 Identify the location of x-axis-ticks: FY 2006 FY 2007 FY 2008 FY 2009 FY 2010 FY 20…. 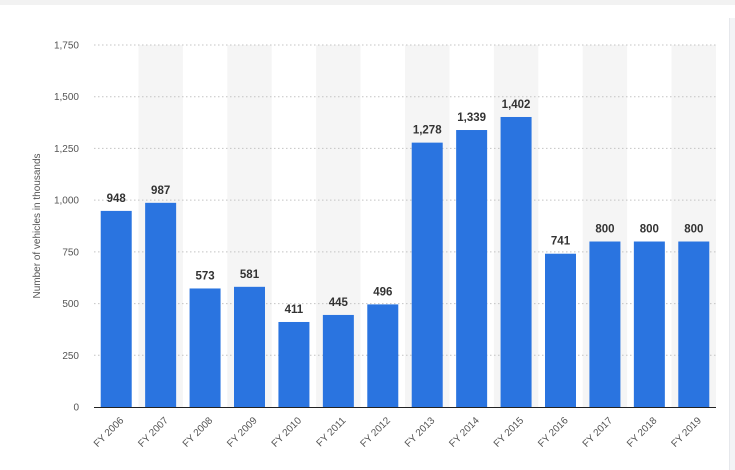
(398, 432).